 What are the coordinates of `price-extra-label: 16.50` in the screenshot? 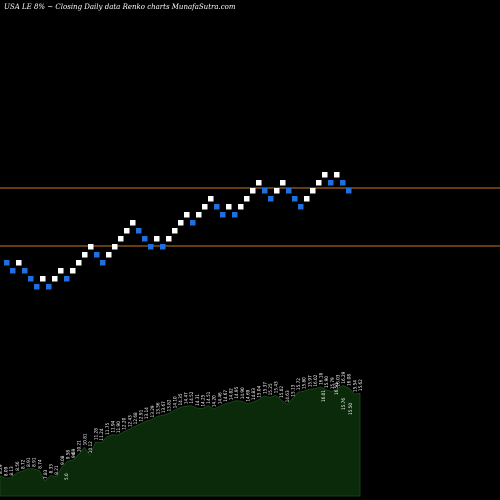 It's located at (336, 389).